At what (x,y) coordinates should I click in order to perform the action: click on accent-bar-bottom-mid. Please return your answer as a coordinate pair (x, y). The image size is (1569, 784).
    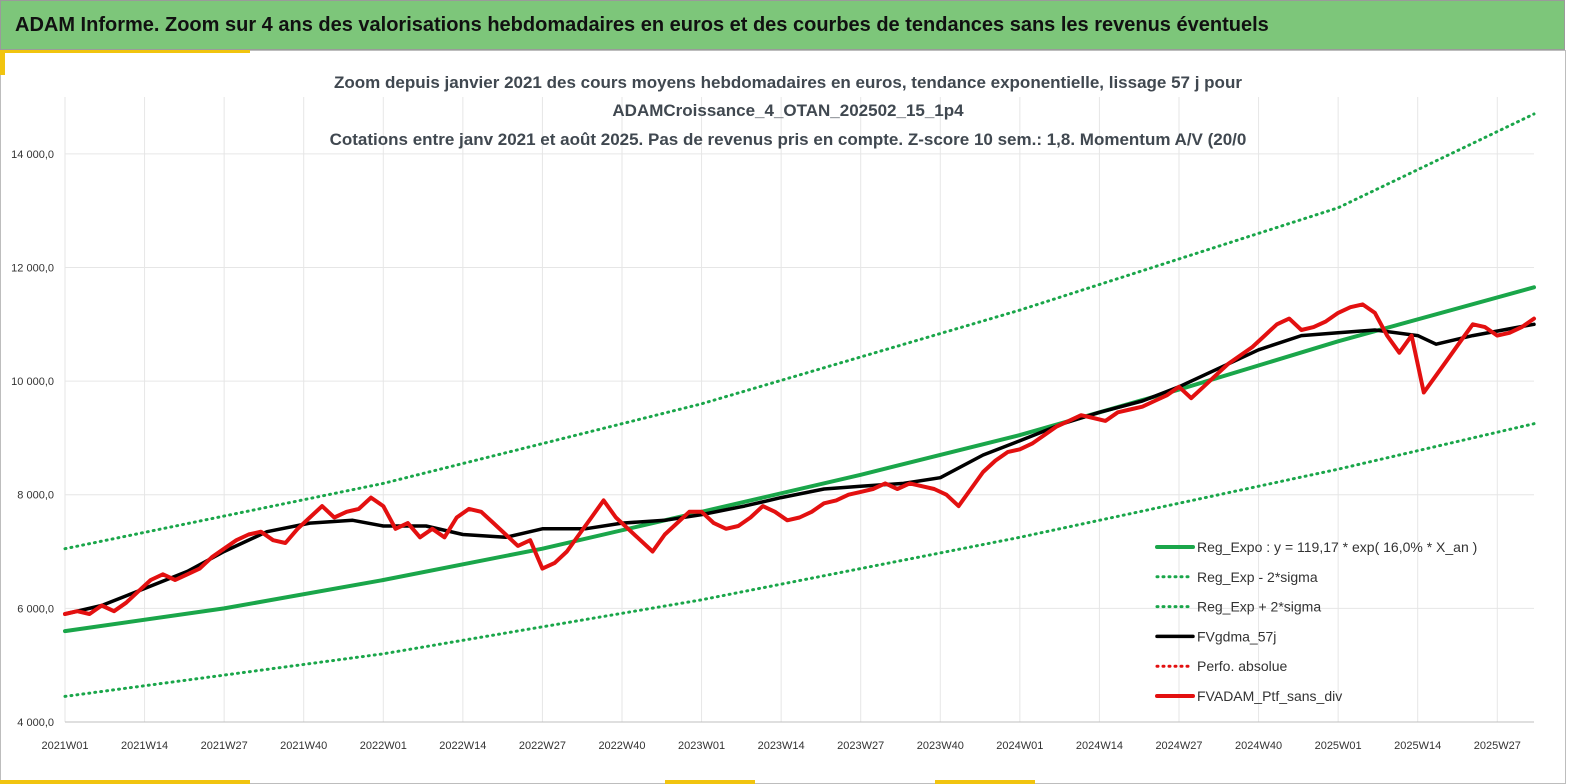
    Looking at the image, I should click on (710, 782).